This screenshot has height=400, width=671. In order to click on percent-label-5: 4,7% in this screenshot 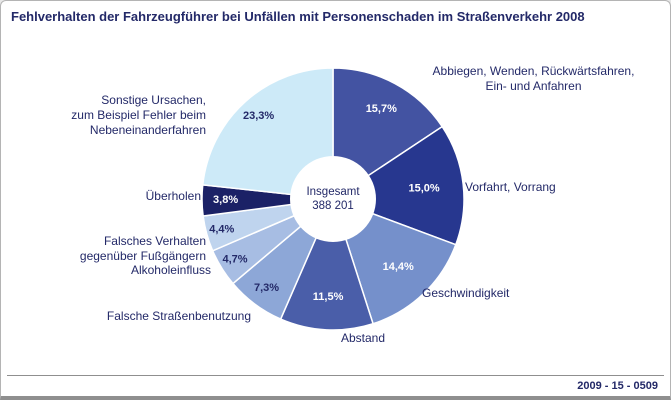, I will do `click(234, 260)`.